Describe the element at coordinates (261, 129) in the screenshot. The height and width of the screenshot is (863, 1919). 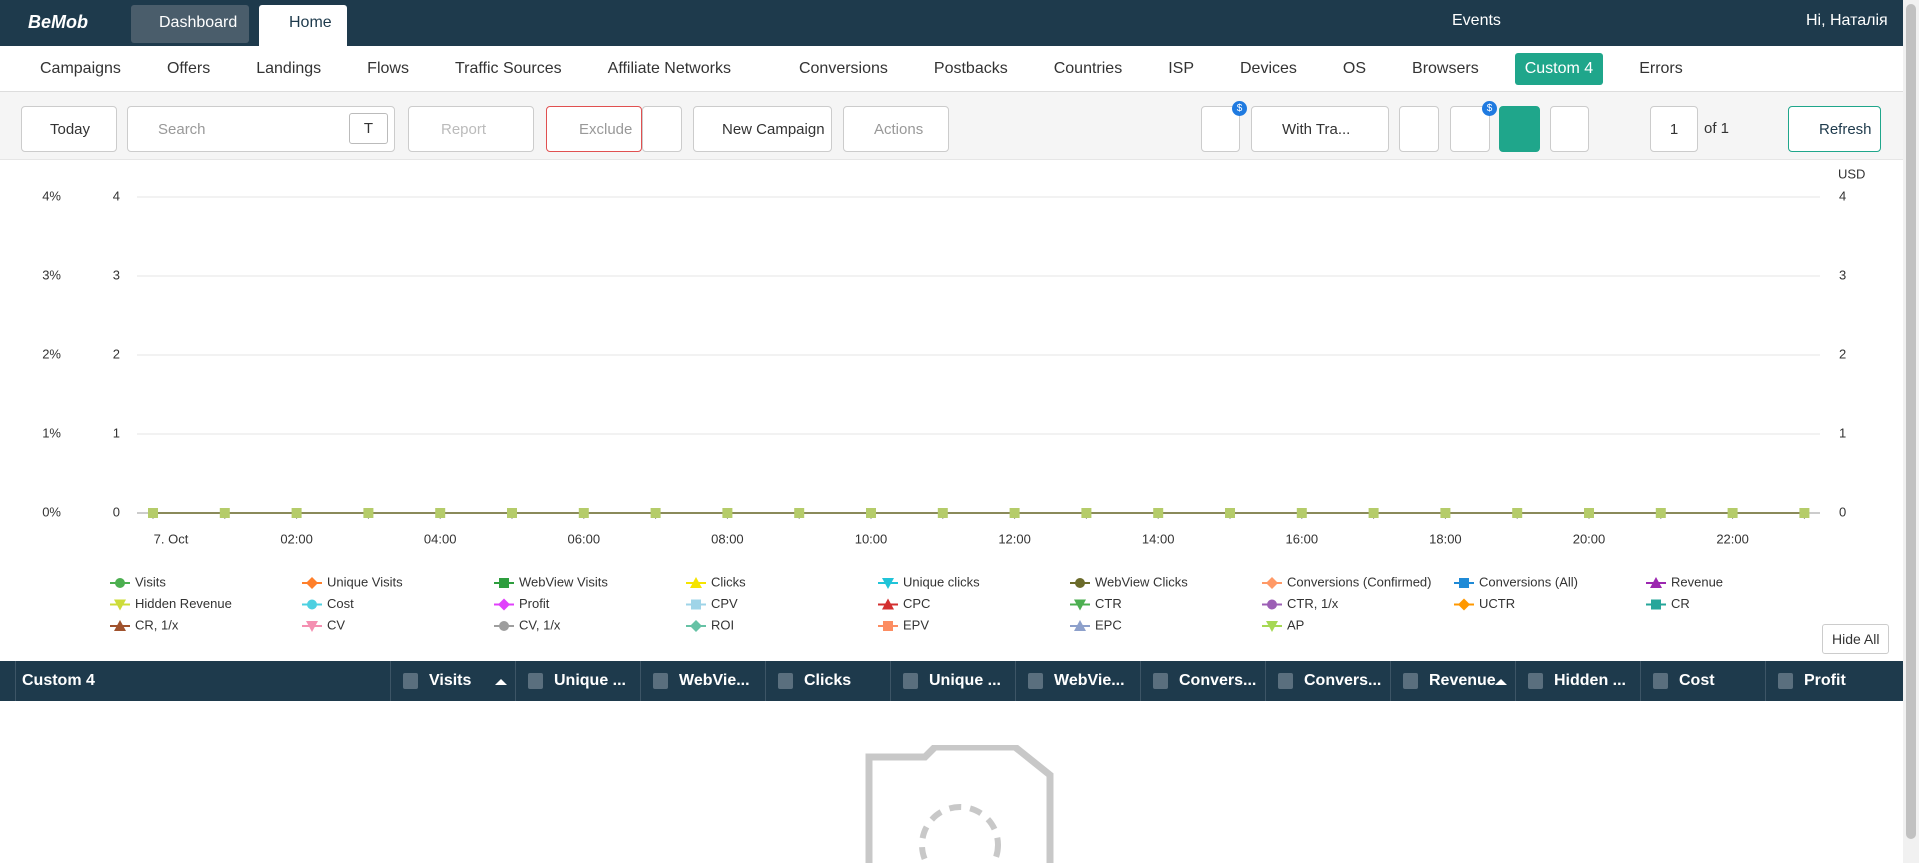
I see `search: Search T` at that location.